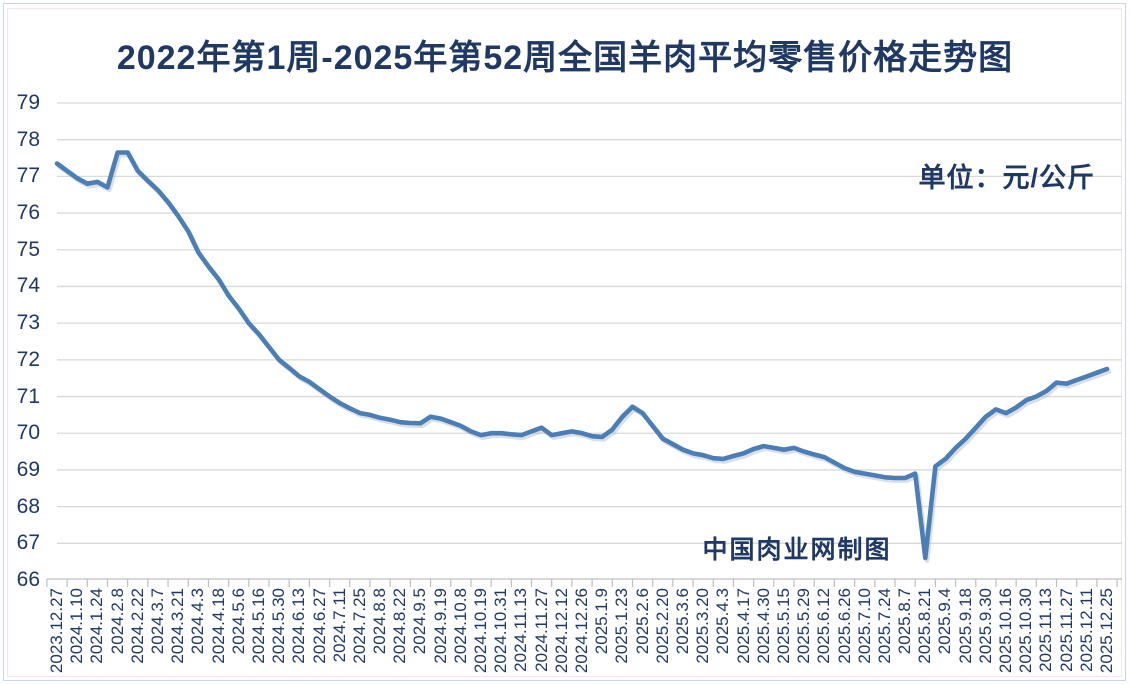  I want to click on y-axis-tick-label: 79, so click(28, 102).